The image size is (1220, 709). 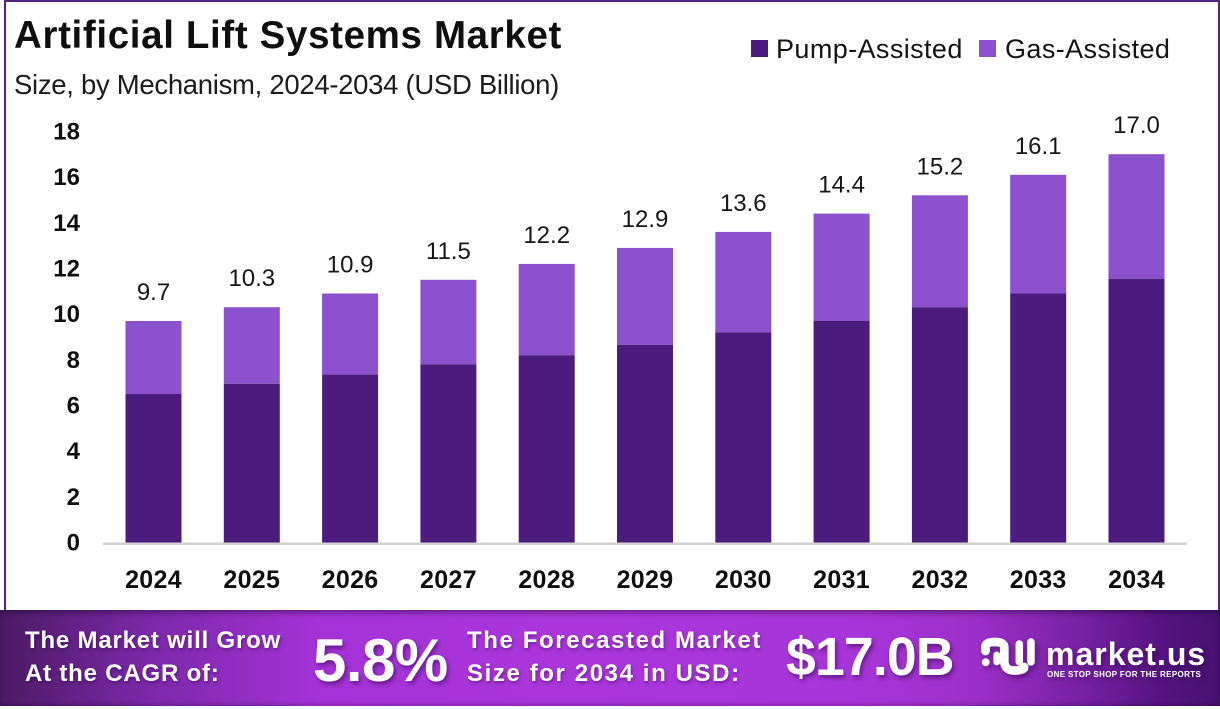 What do you see at coordinates (350, 265) in the screenshot?
I see `svg-text: 10.9` at bounding box center [350, 265].